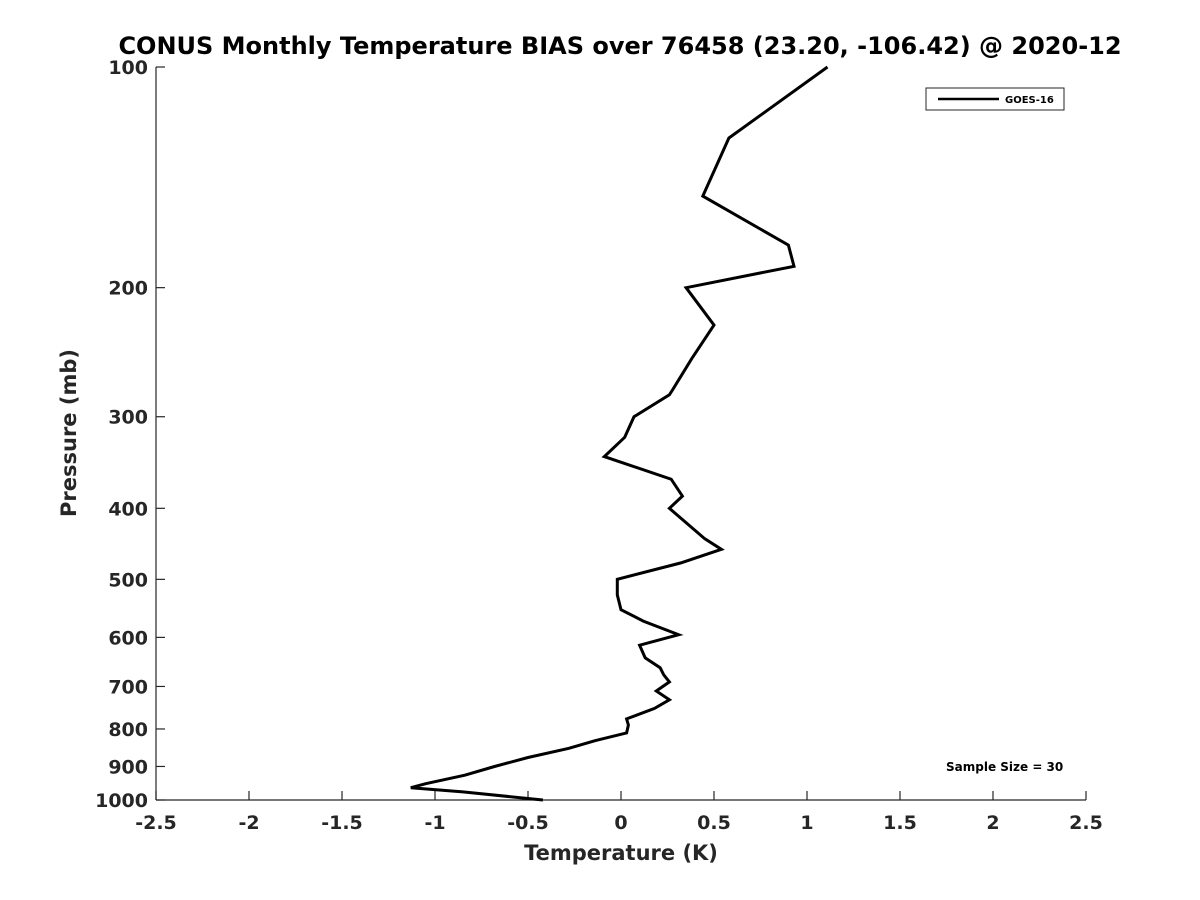 Image resolution: width=1200 pixels, height=900 pixels. What do you see at coordinates (128, 730) in the screenshot?
I see `y-tick-label: 800` at bounding box center [128, 730].